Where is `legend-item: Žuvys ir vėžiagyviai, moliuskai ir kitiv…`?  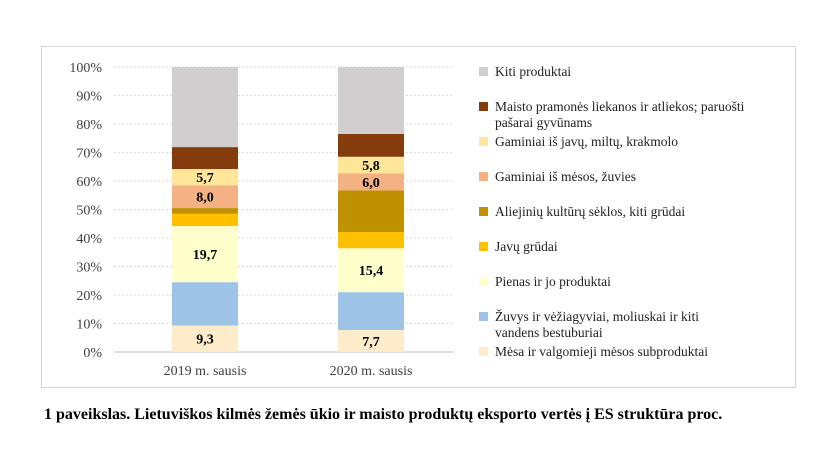
legend-item: Žuvys ir vėžiagyviai, moliuskai ir kitiv… is located at coordinates (589, 324).